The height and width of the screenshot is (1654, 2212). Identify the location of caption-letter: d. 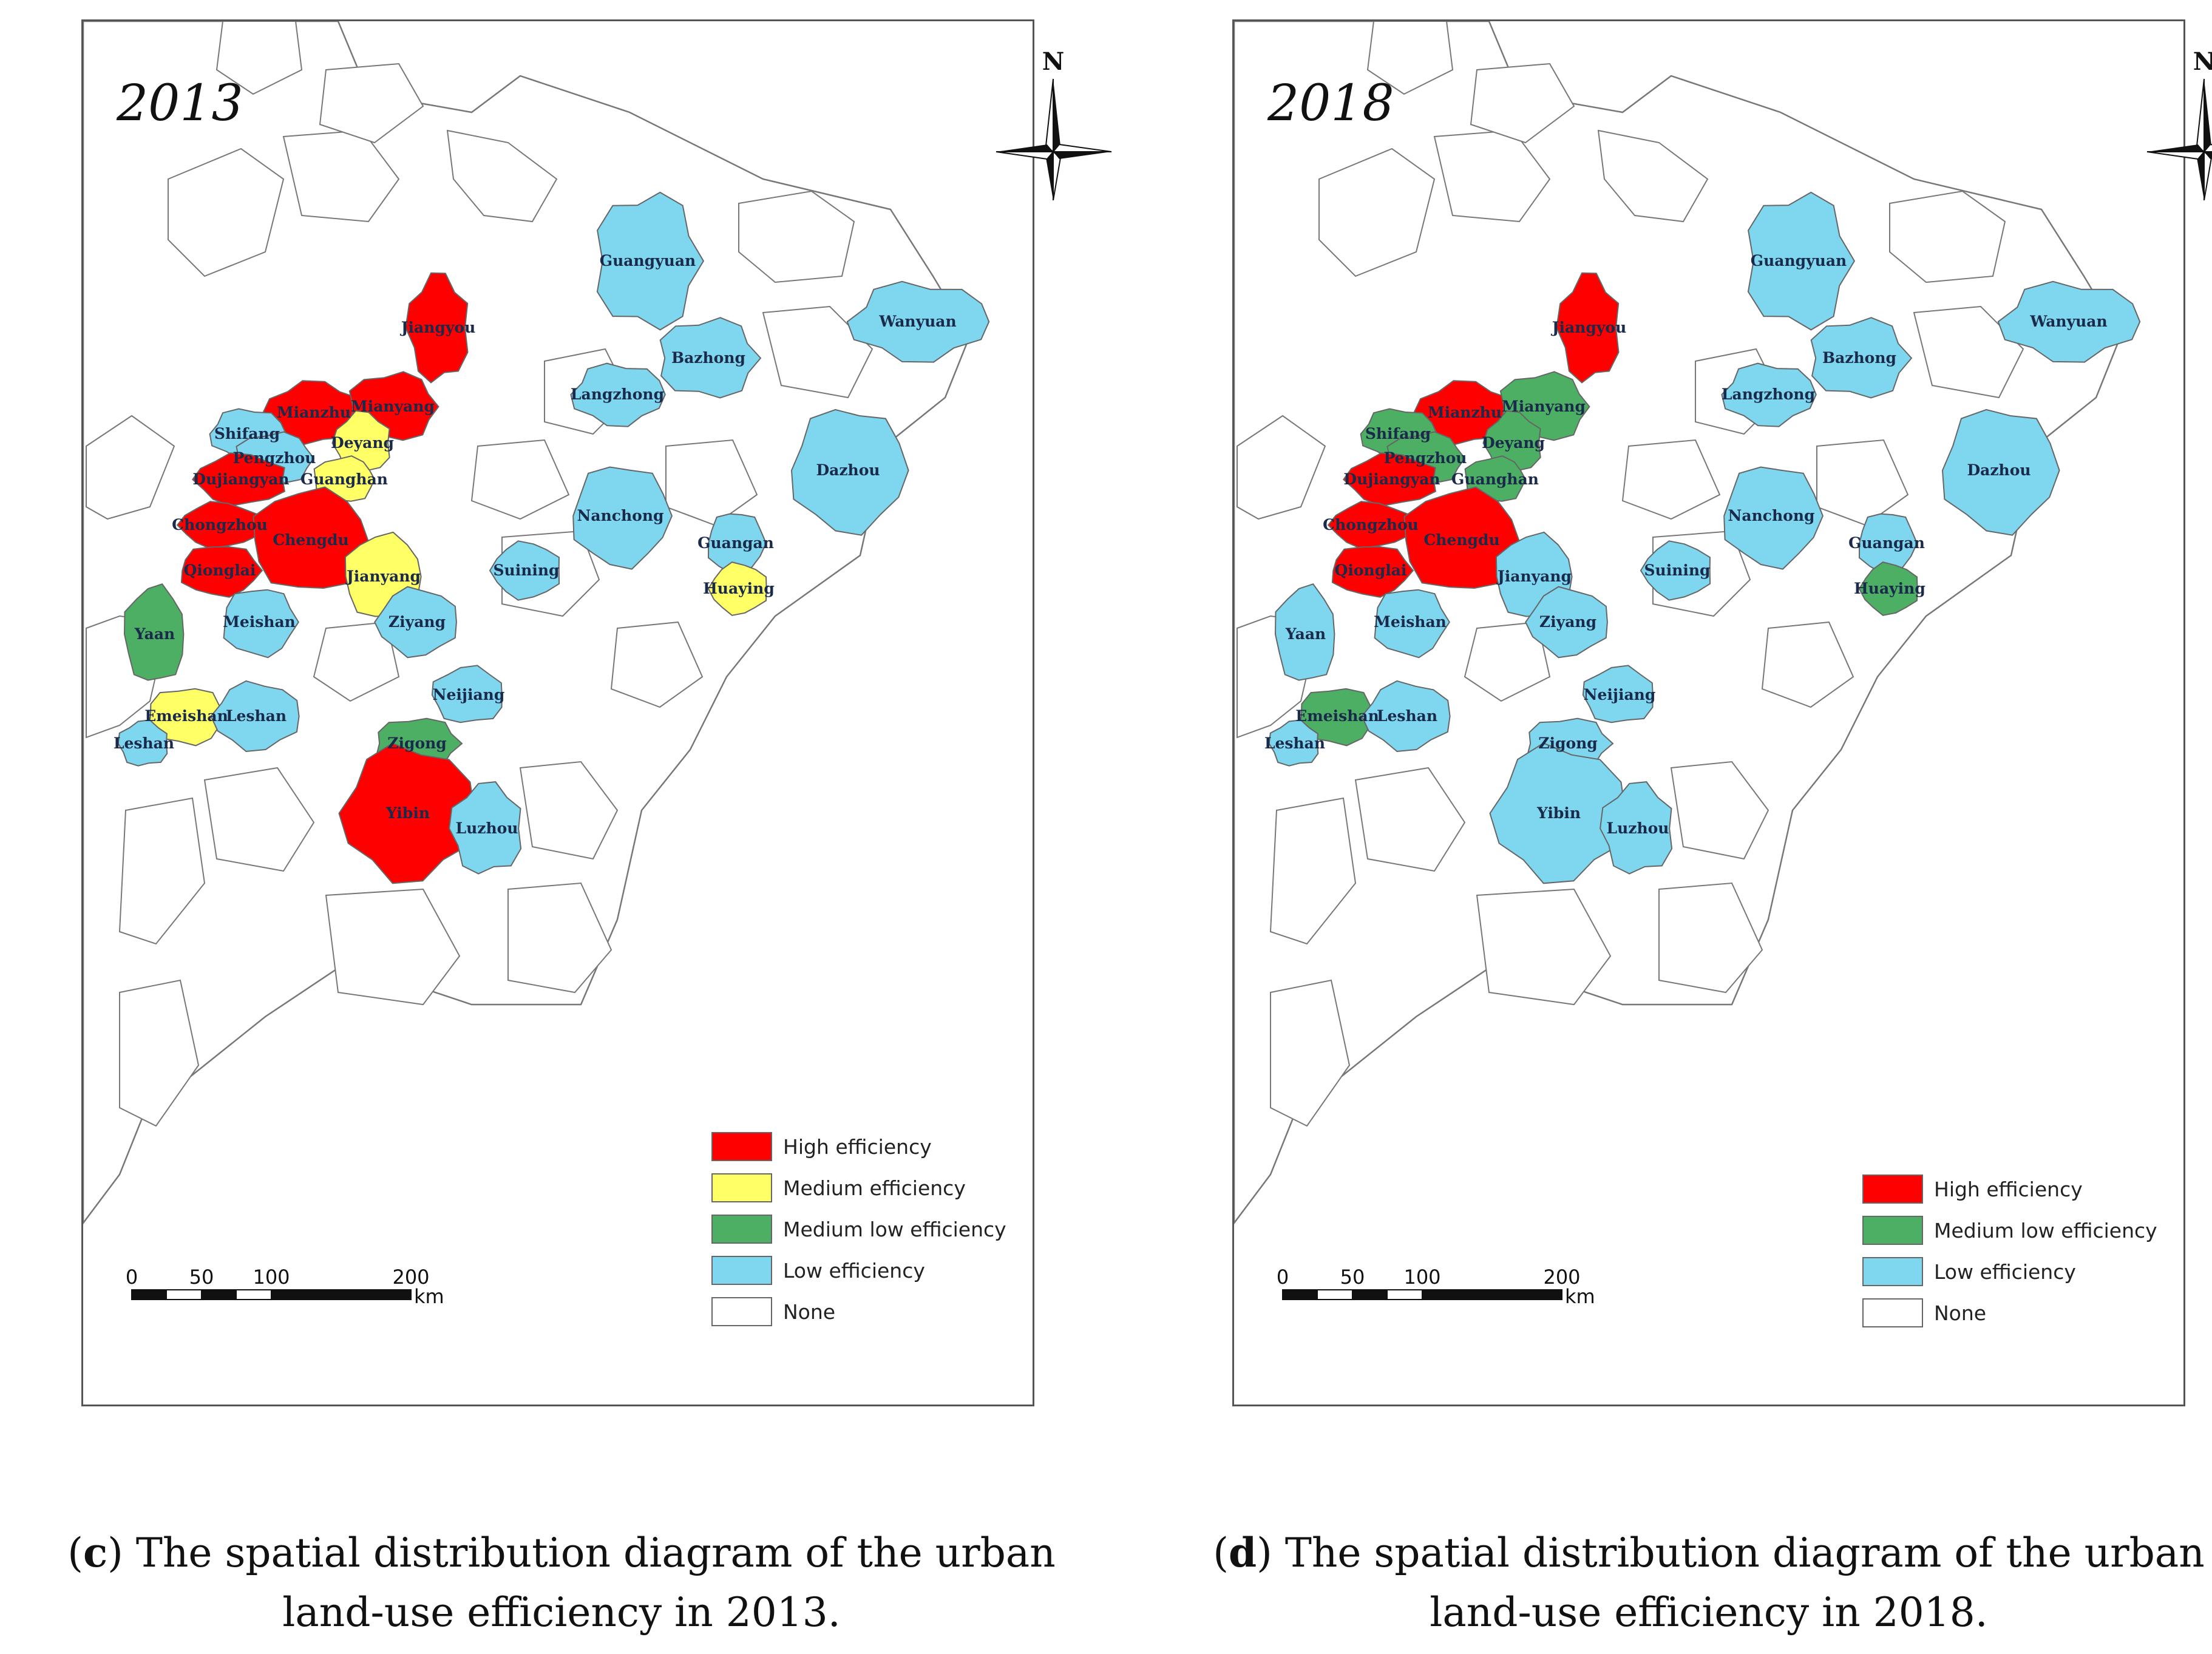
(1242, 1553).